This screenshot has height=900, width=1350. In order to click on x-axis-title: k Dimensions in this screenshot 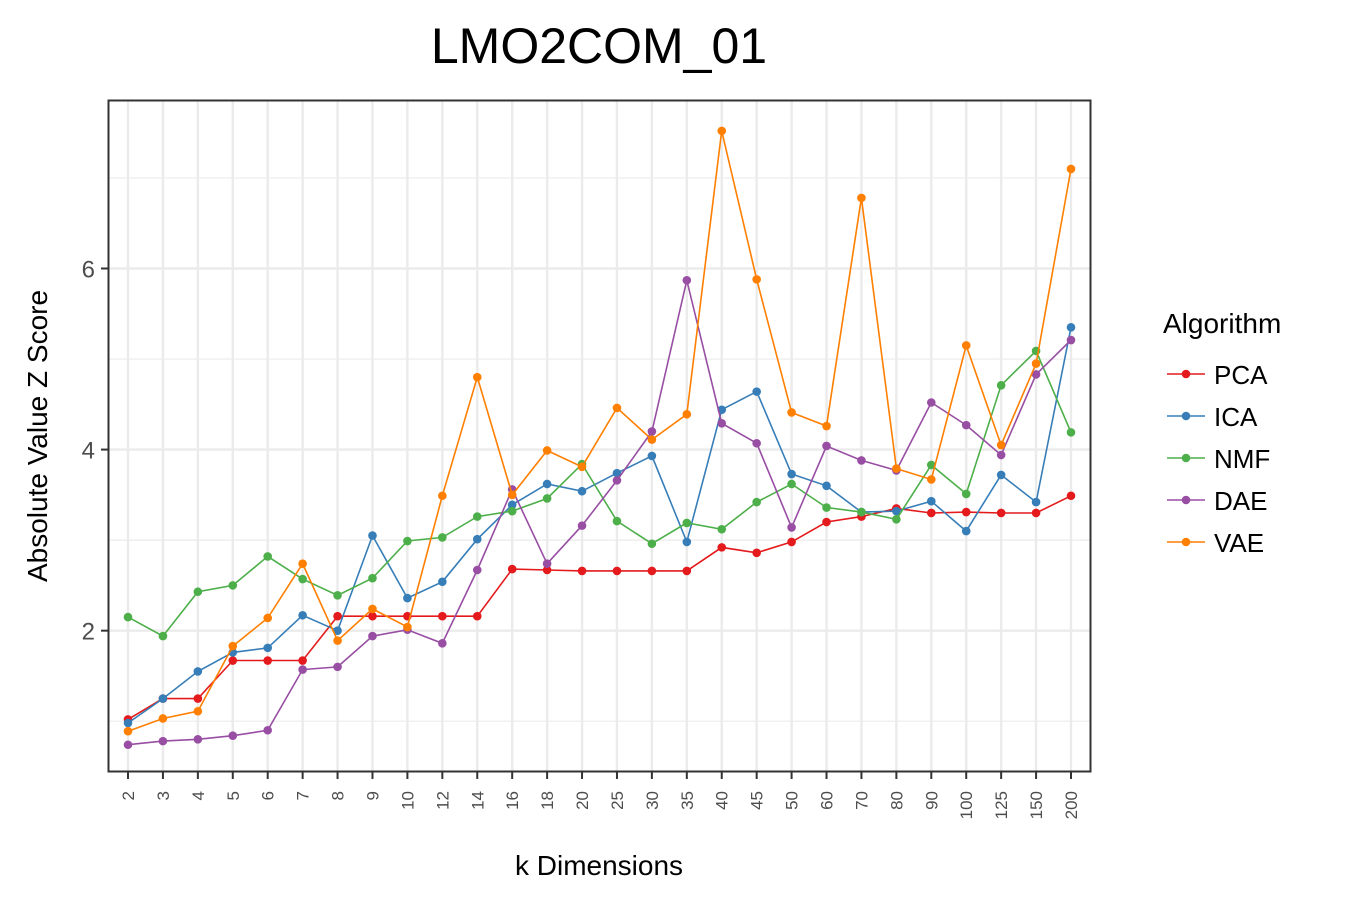, I will do `click(599, 865)`.